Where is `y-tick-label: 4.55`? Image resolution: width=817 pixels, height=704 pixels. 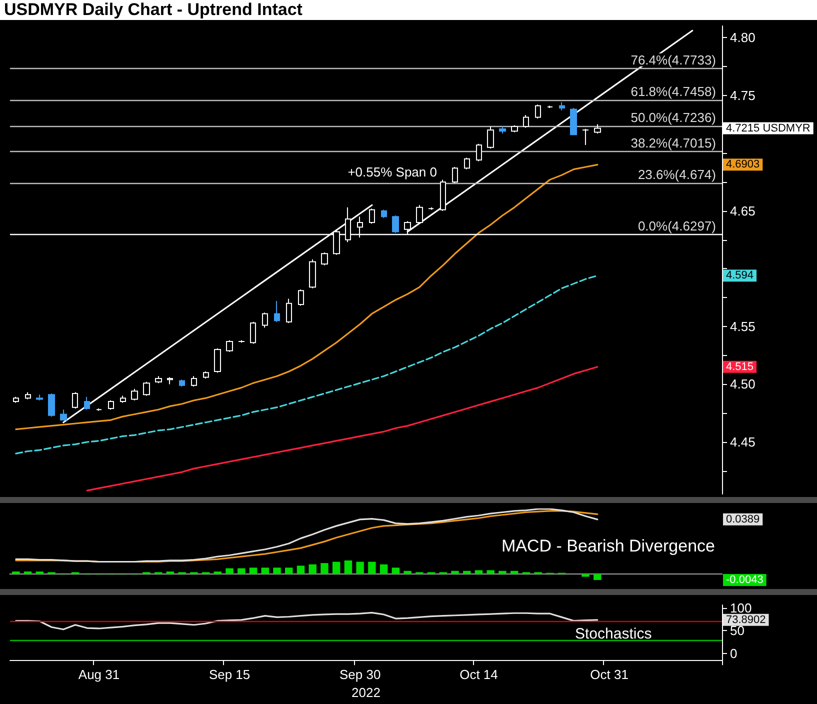
y-tick-label: 4.55 is located at coordinates (743, 326).